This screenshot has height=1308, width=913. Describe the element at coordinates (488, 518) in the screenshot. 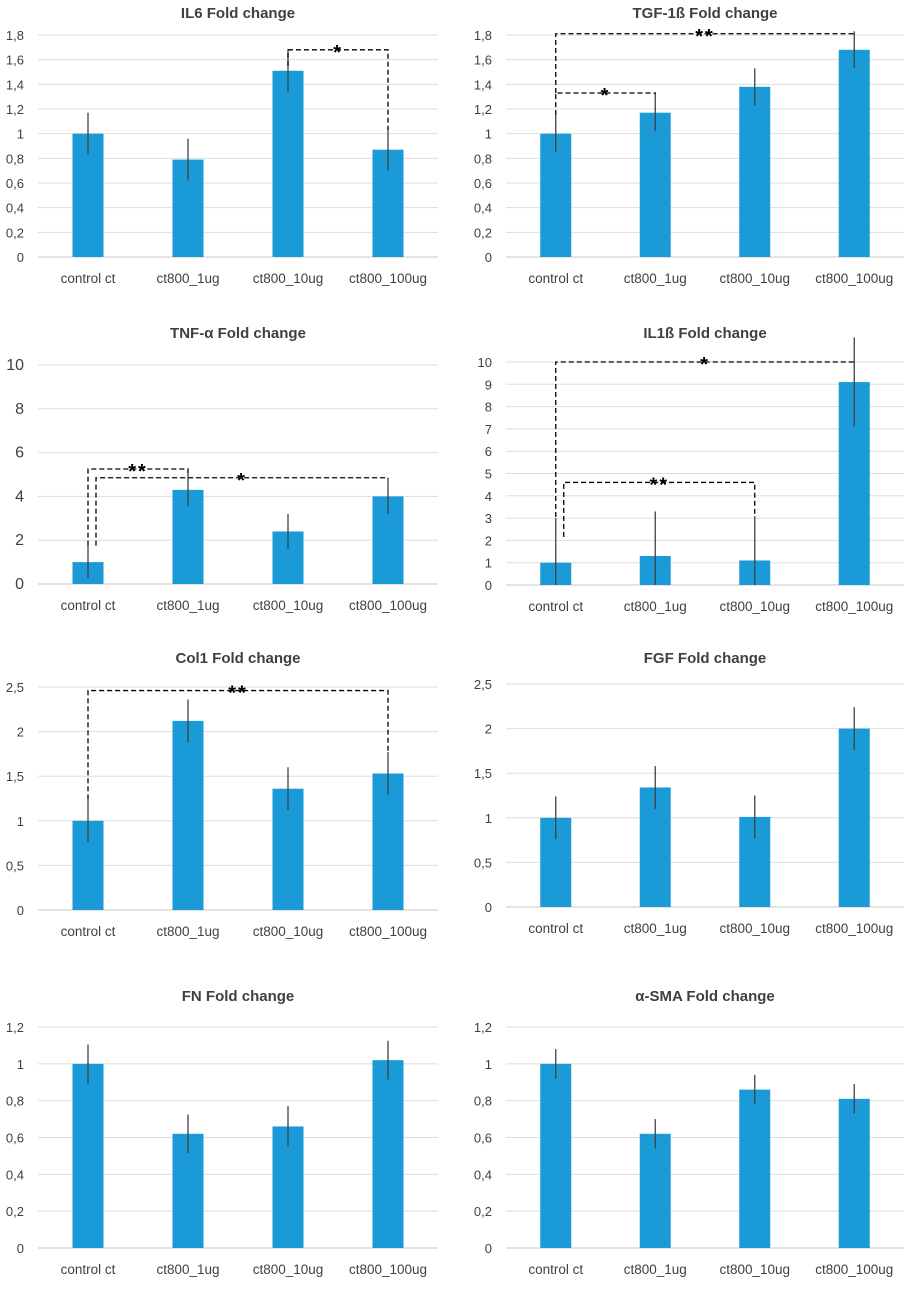

I see `y-tick-label: 3` at that location.